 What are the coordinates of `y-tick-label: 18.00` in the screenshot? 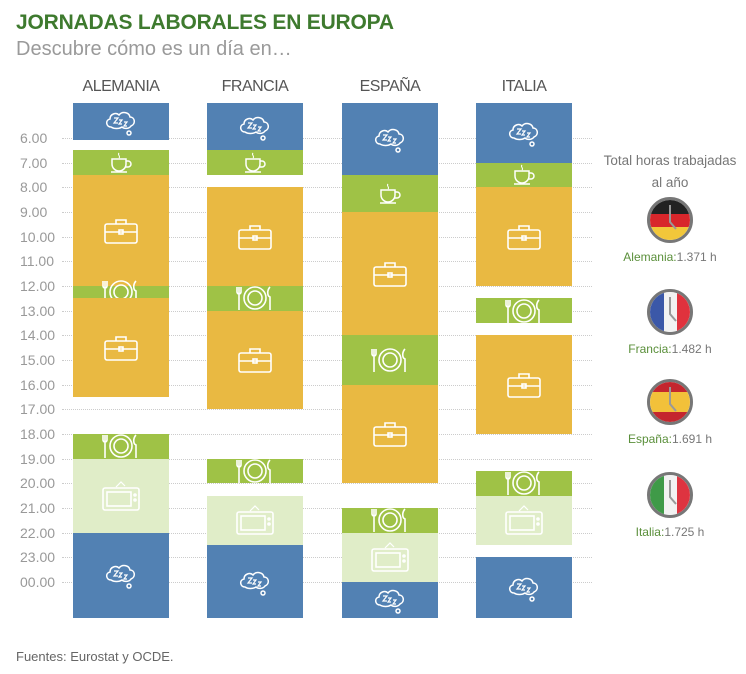 It's located at (38, 434).